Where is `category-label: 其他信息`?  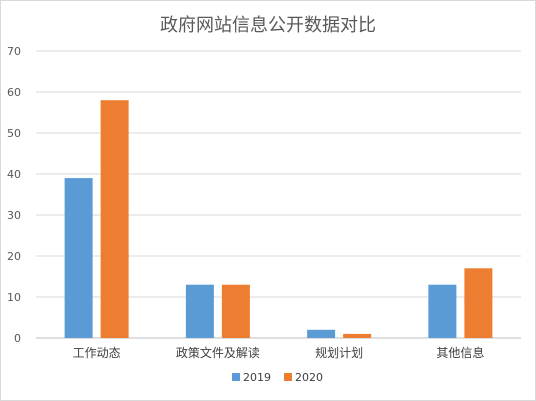
category-label: 其他信息 is located at coordinates (460, 352).